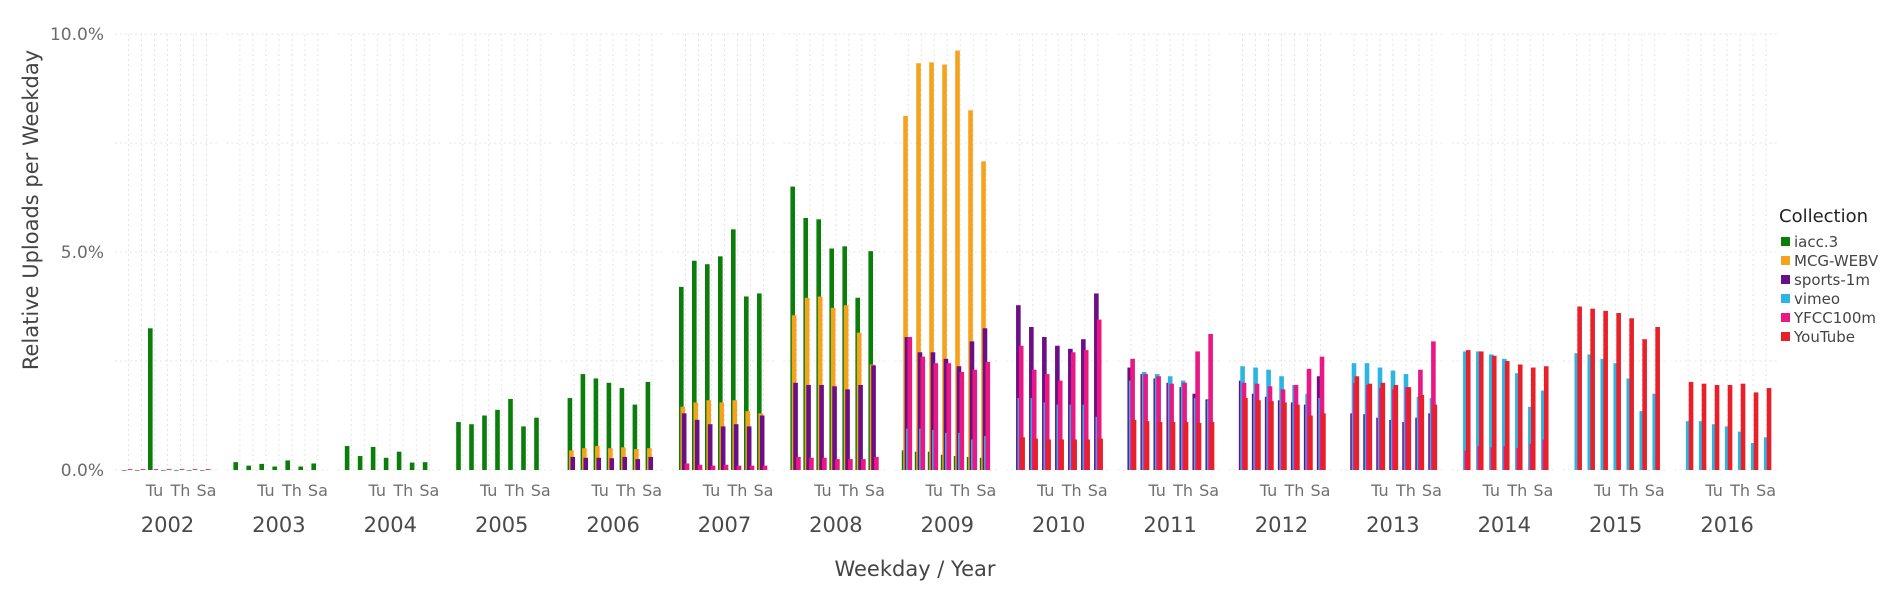 The image size is (1890, 605). I want to click on y-axis-title: Relative Uploads per Weekday, so click(31, 210).